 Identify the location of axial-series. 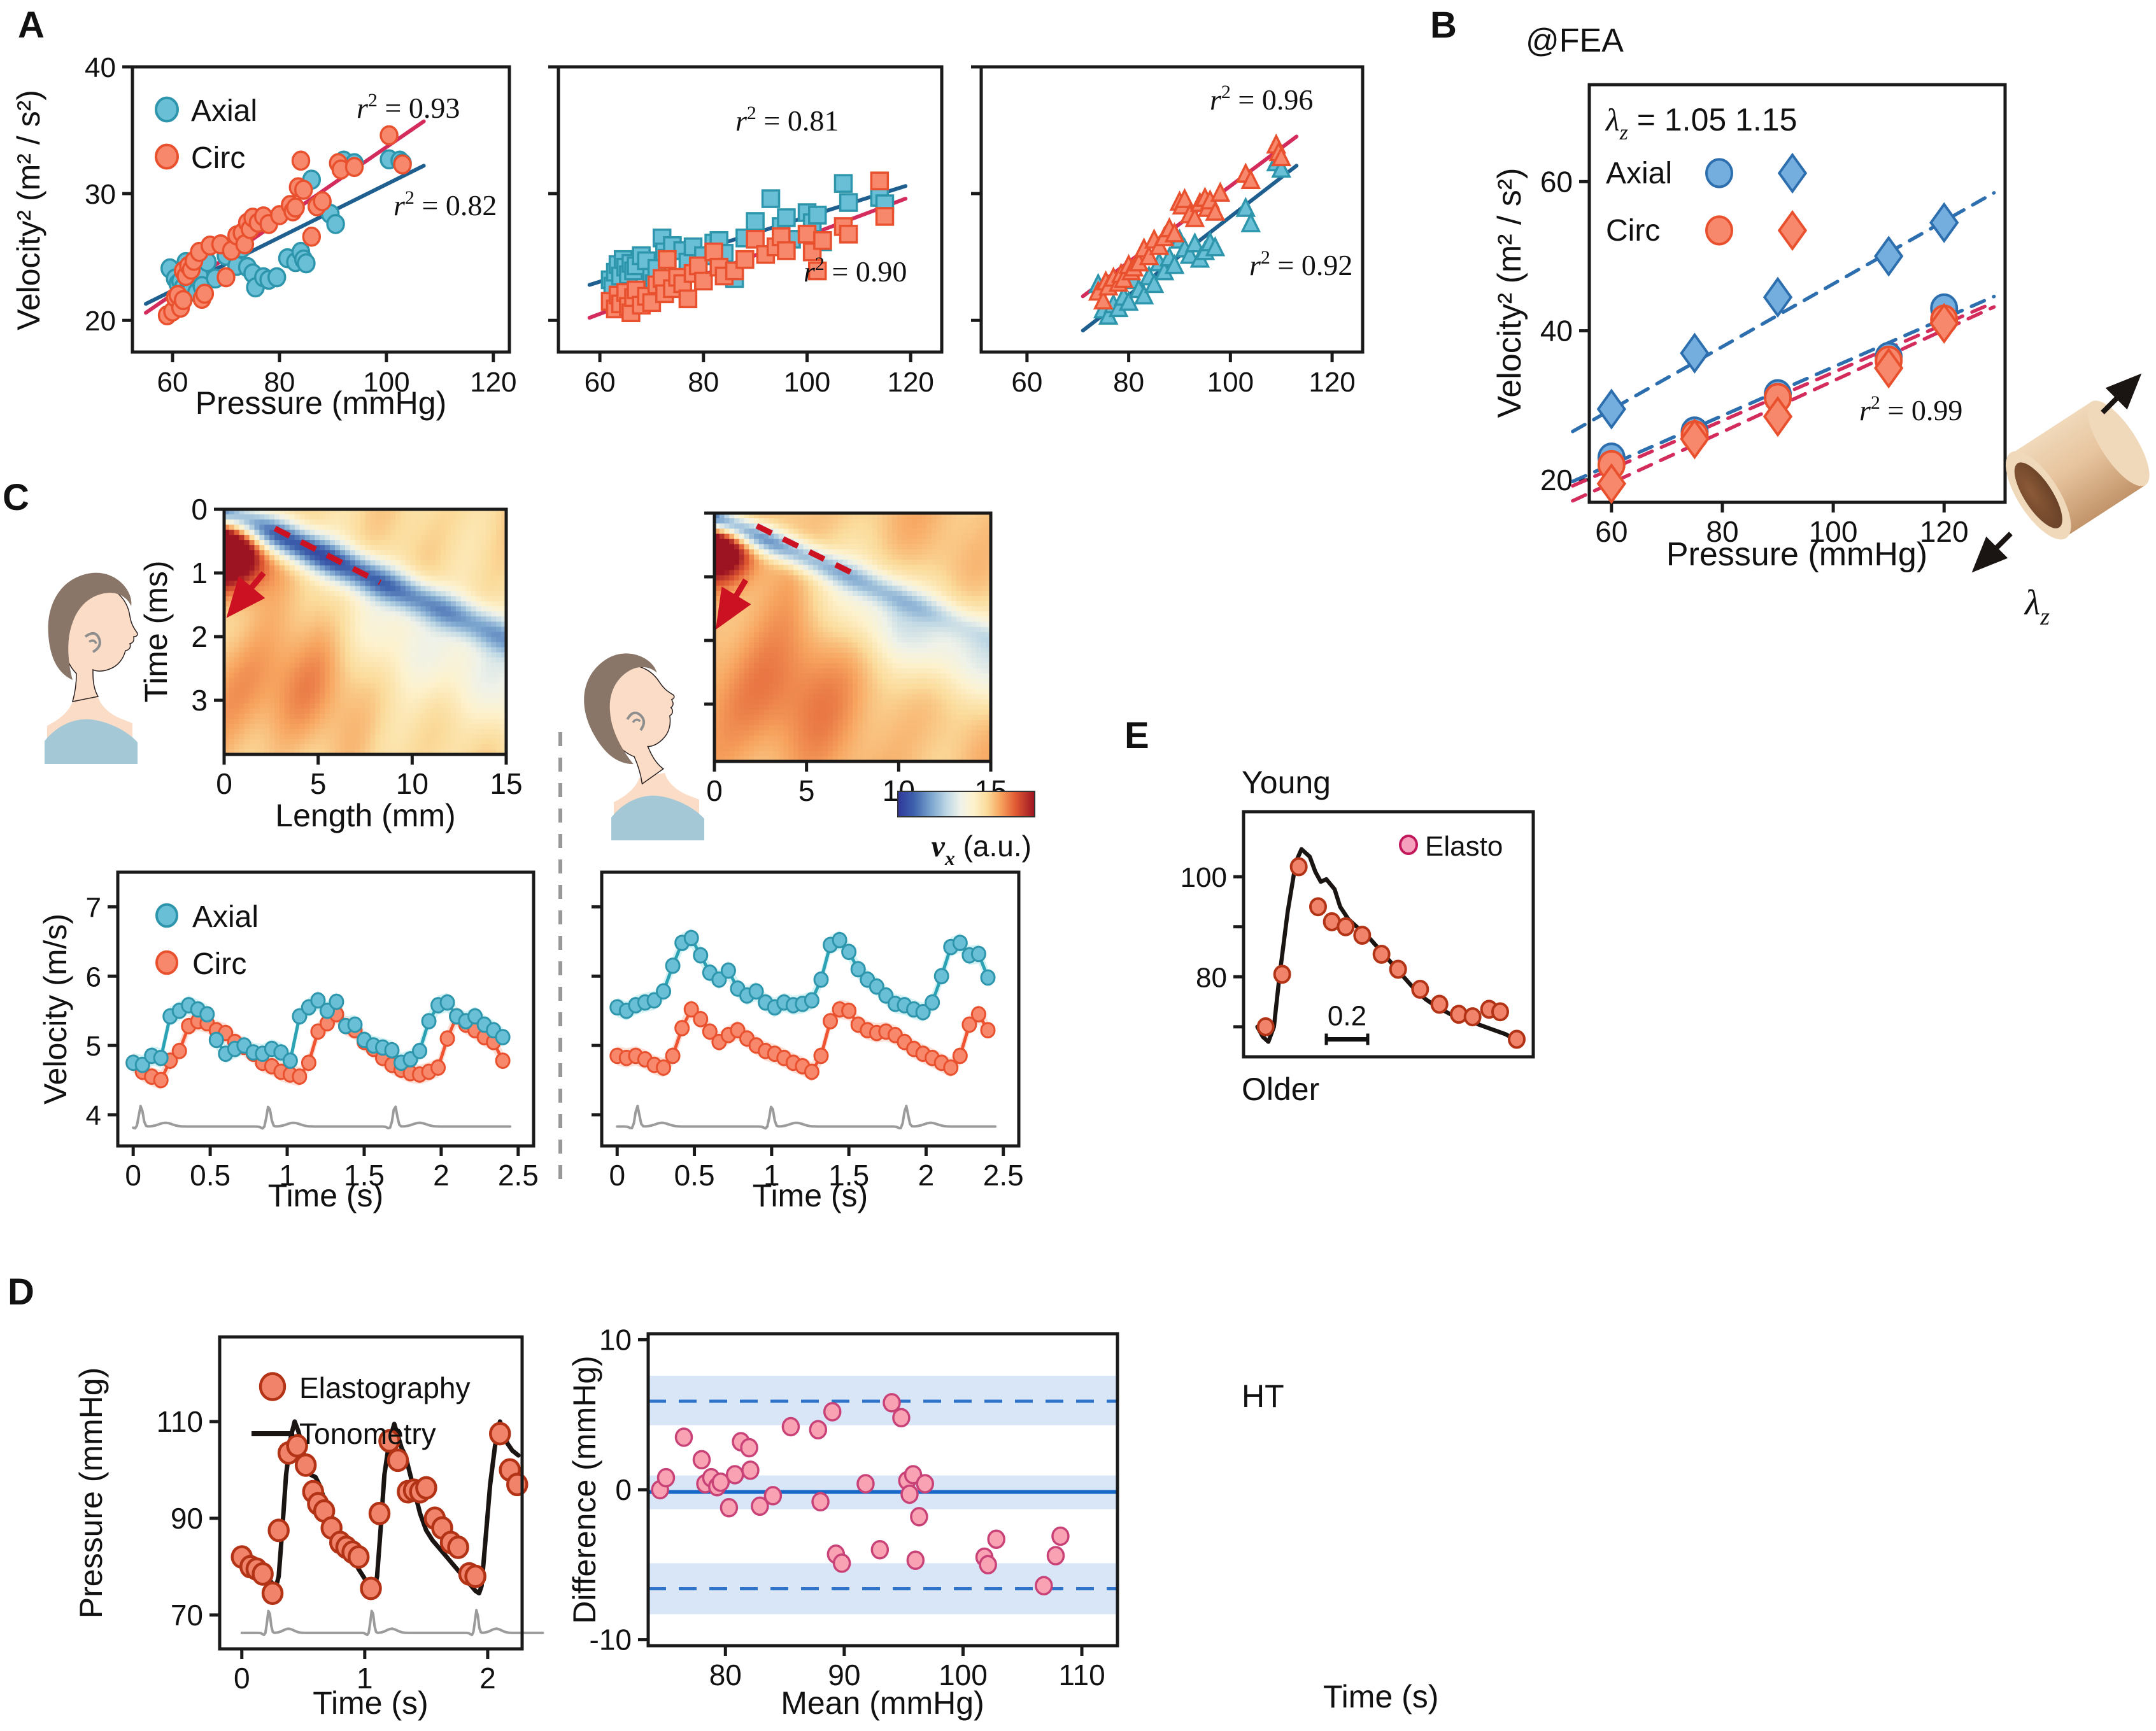
(1190, 238).